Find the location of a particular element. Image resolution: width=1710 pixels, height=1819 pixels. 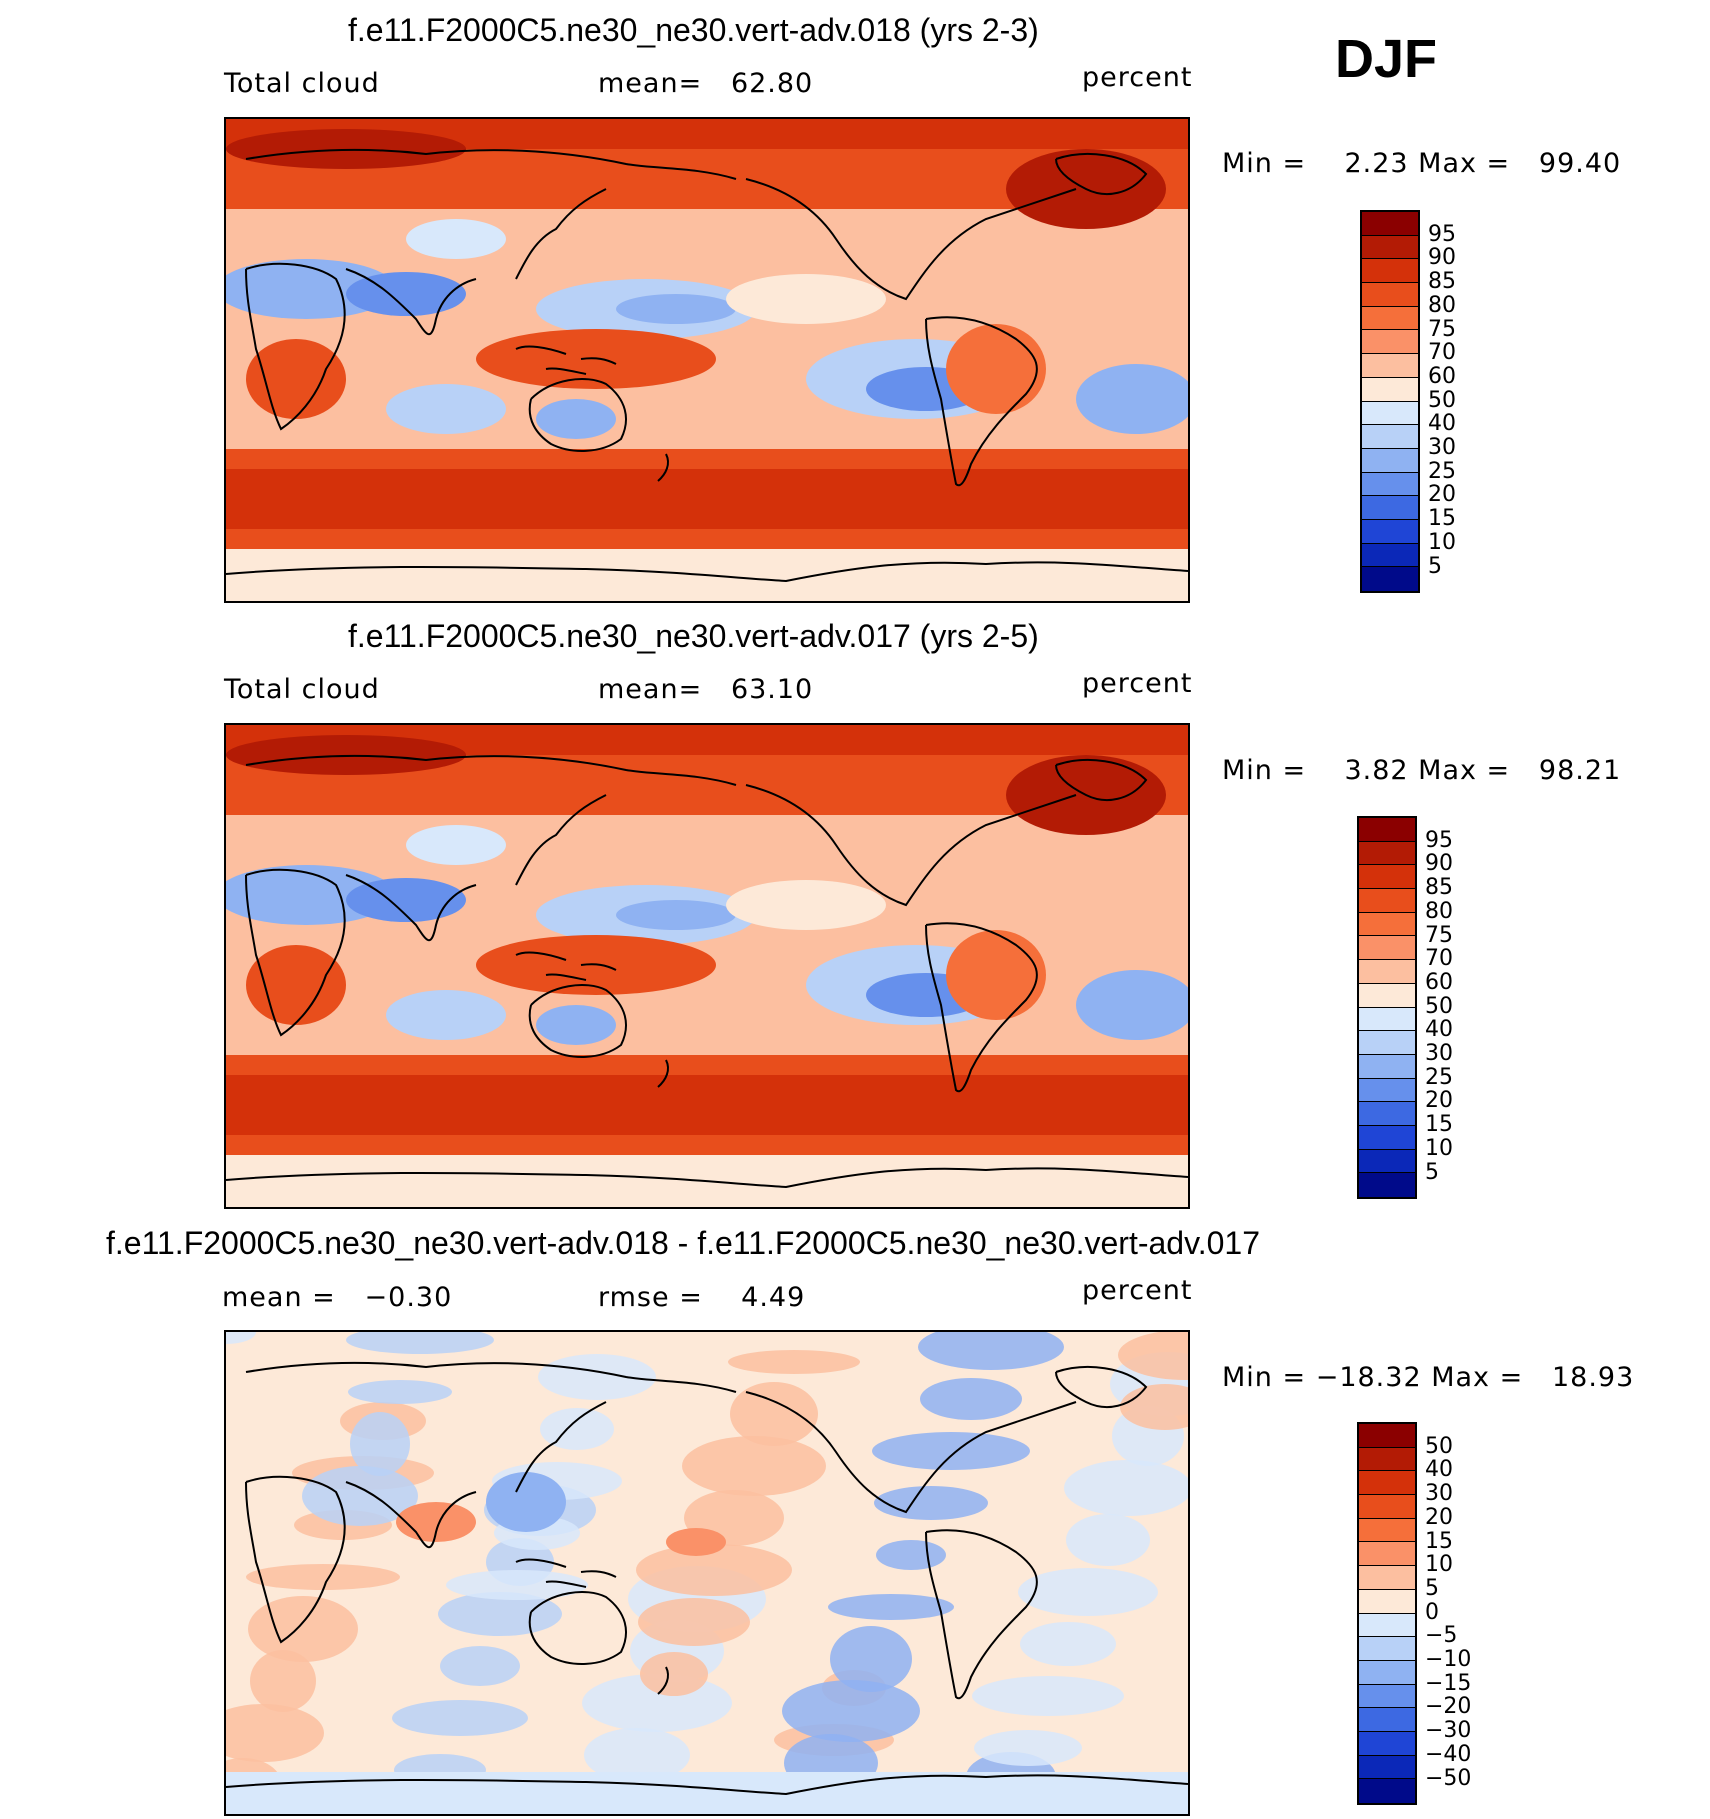

colorbar-tick-label: −20 is located at coordinates (1448, 1707).